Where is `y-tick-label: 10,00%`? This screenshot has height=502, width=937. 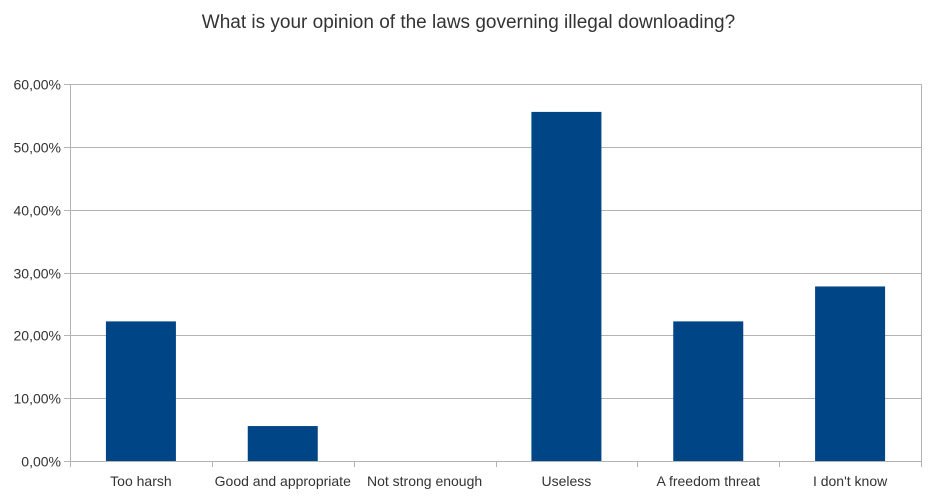 y-tick-label: 10,00% is located at coordinates (37, 399).